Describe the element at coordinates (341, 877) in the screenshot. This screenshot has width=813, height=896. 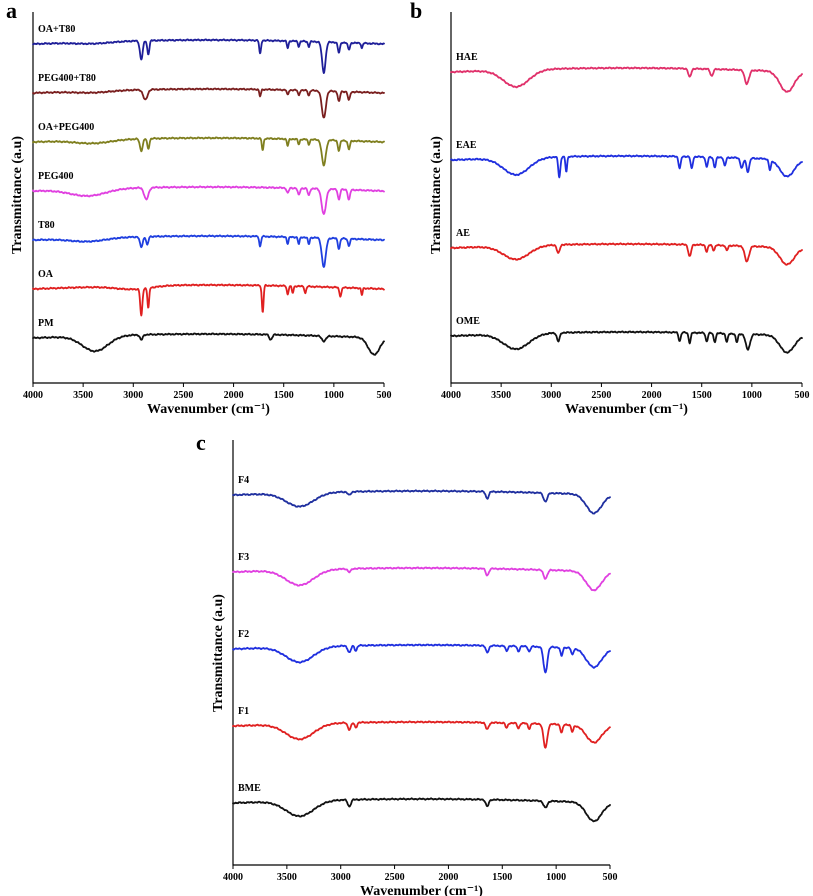
I see `panel-c-tick-label-3000: 3000` at that location.